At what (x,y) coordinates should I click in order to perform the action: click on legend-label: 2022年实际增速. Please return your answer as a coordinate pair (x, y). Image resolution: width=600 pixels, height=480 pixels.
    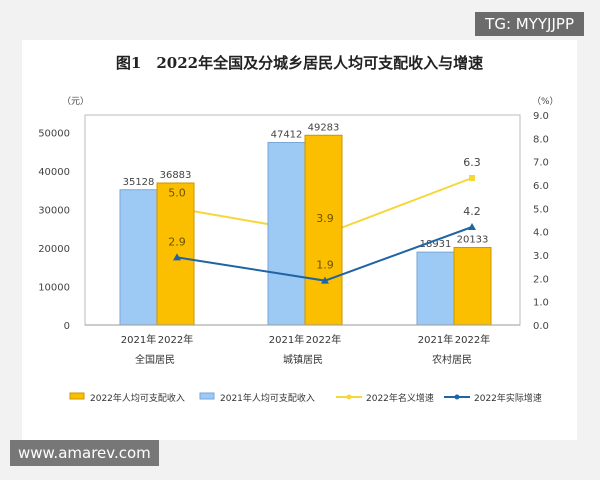
    Looking at the image, I should click on (508, 398).